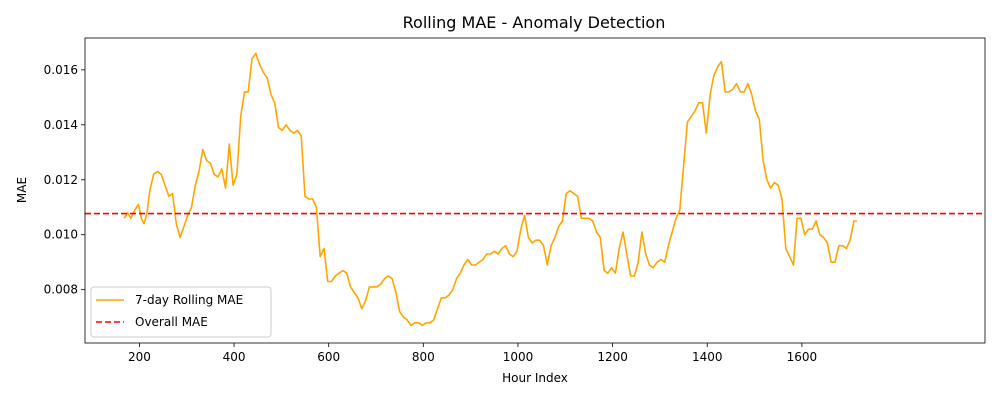  Describe the element at coordinates (802, 357) in the screenshot. I see `x-tick-label: 1600` at that location.